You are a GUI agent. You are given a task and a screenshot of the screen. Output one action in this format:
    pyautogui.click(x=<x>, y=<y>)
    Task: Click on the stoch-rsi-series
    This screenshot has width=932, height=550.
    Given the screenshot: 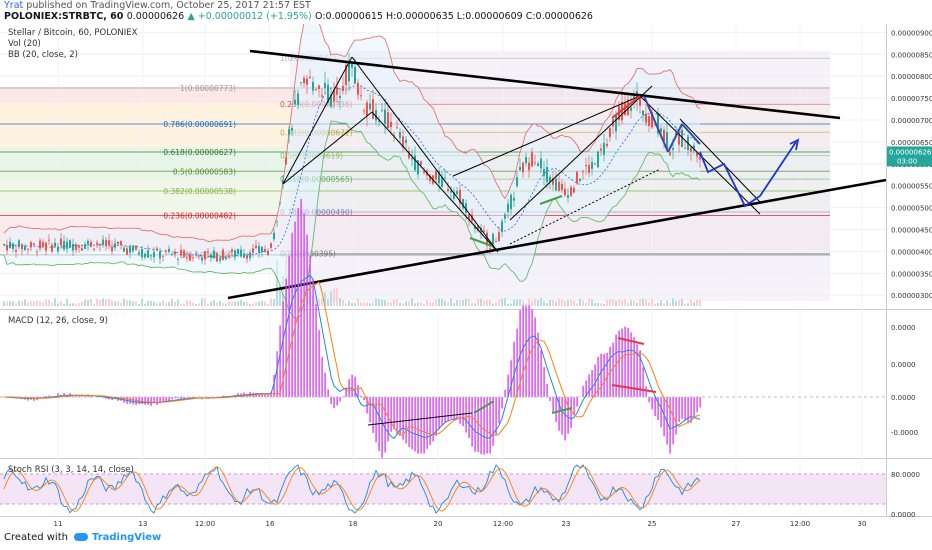 What is the action you would take?
    pyautogui.click(x=443, y=489)
    